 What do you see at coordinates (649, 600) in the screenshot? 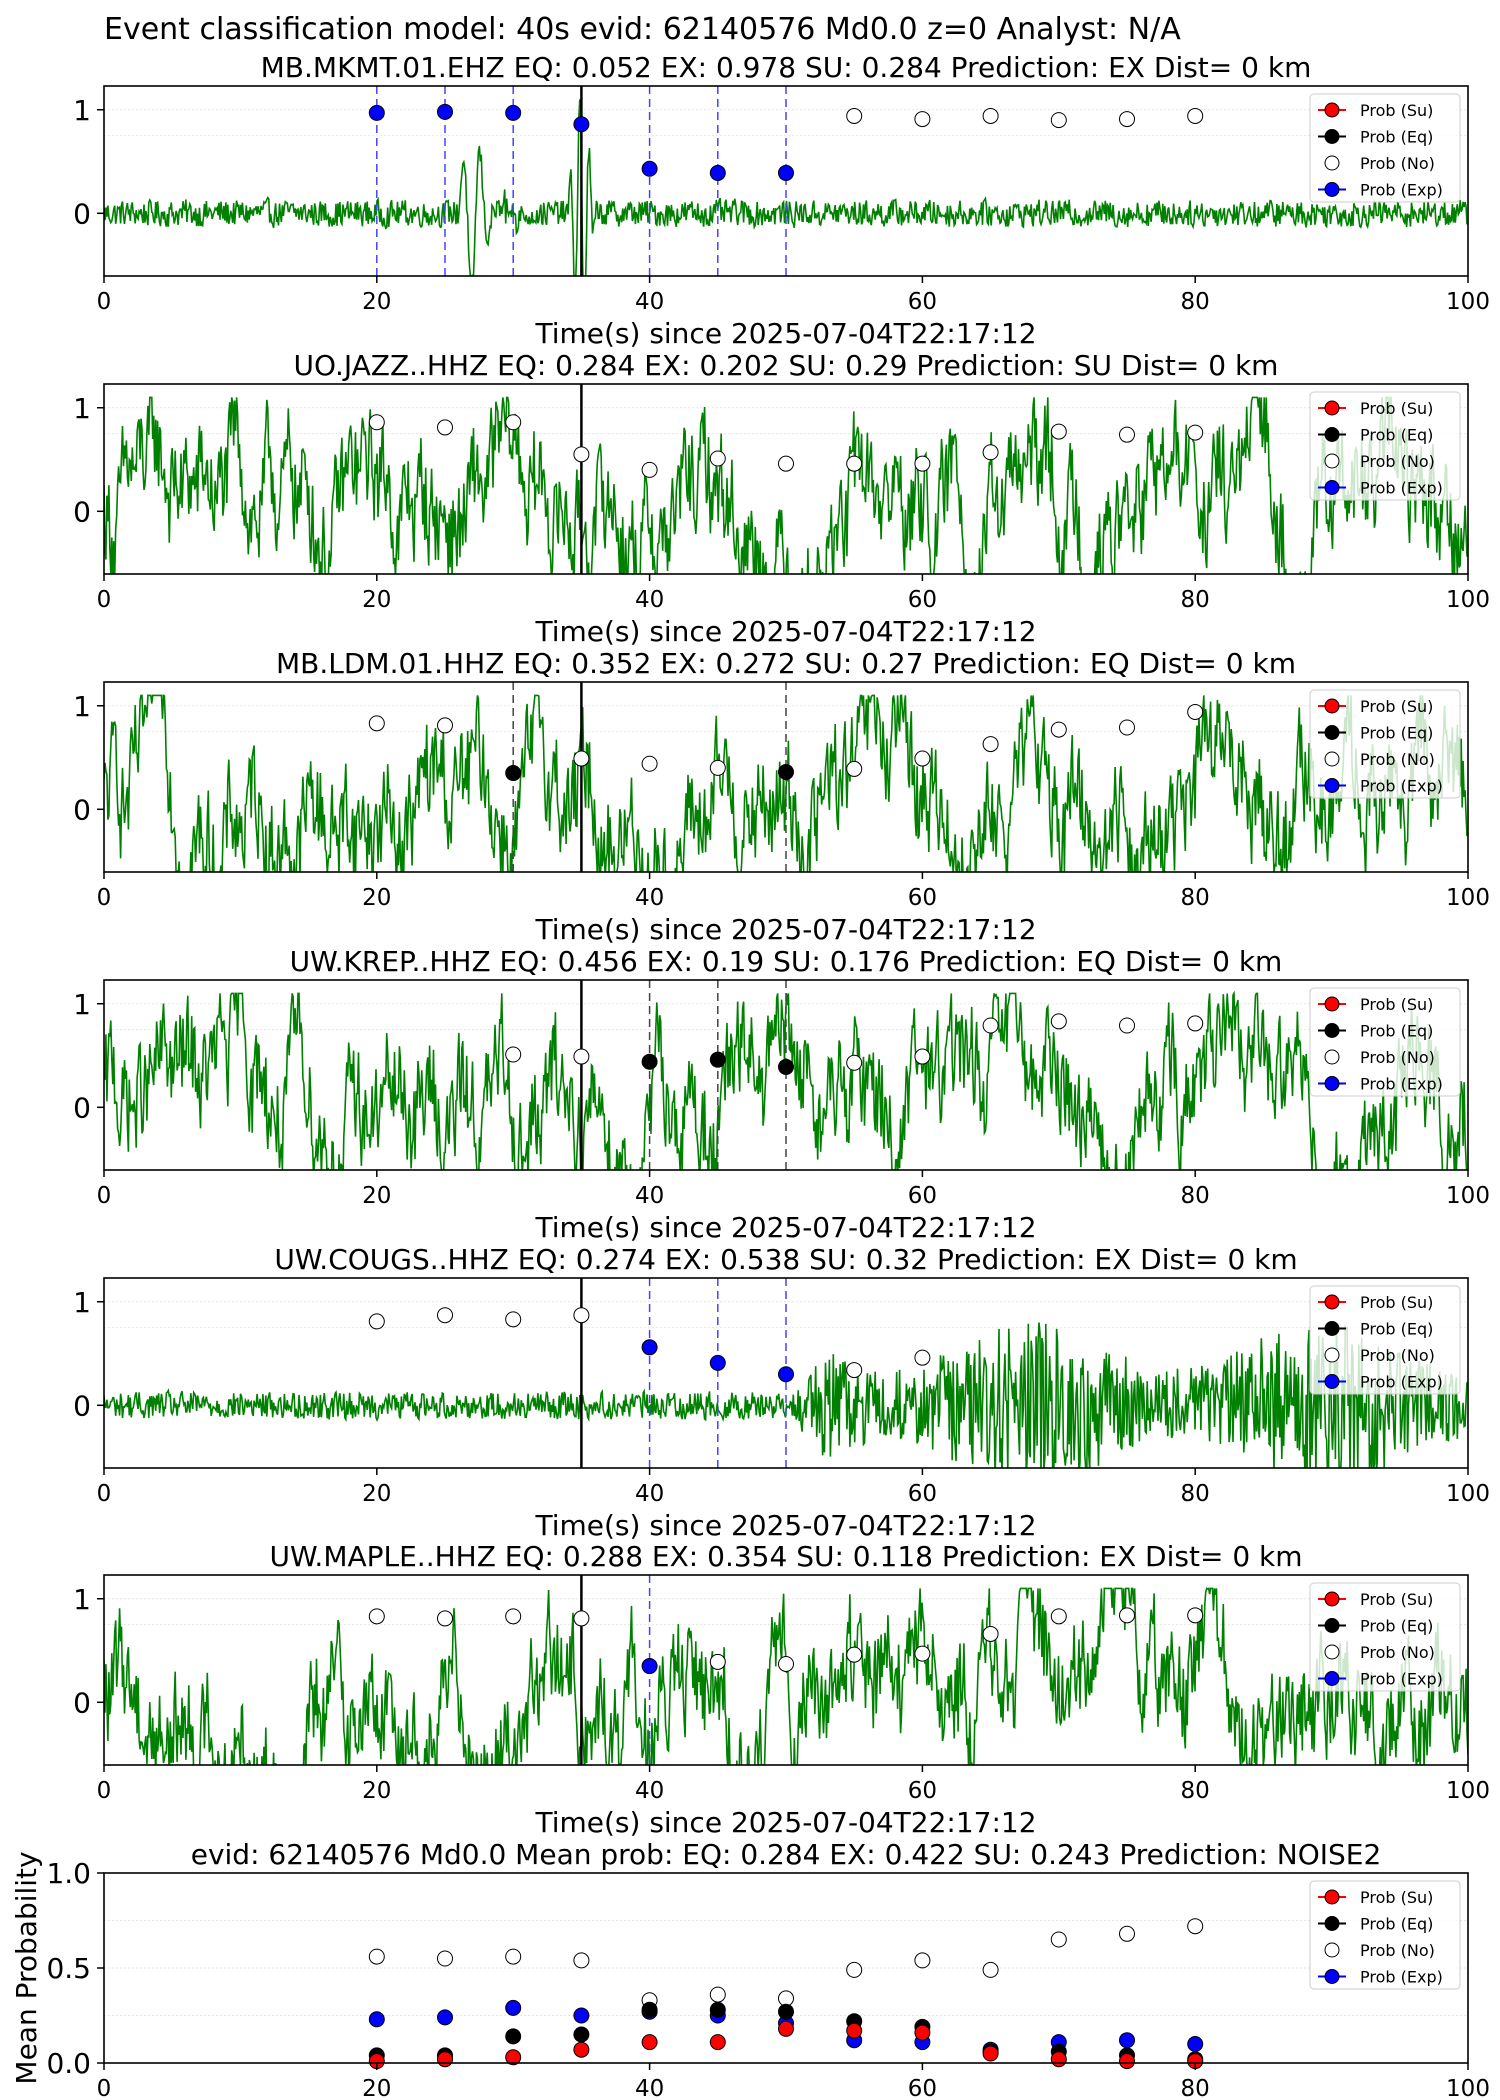
I see `x-tick-label: 40` at bounding box center [649, 600].